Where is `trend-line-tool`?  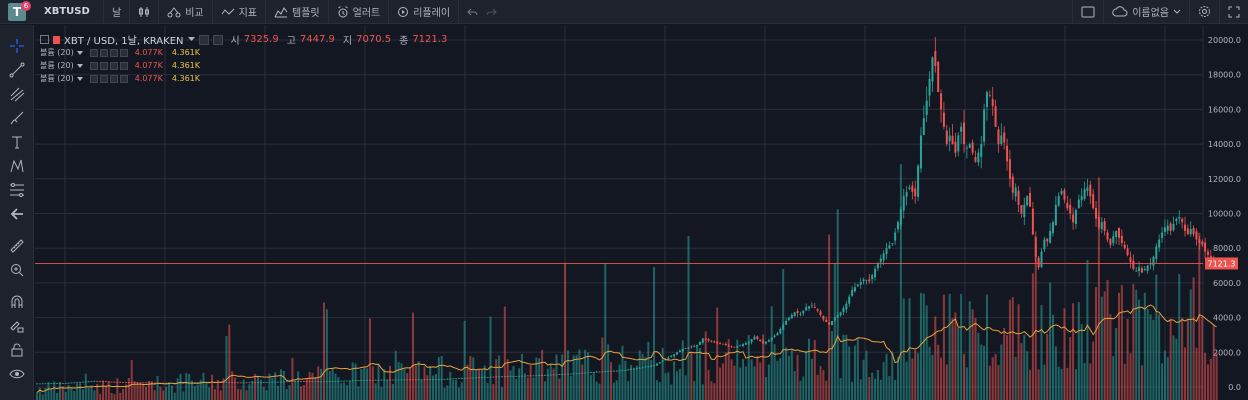
trend-line-tool is located at coordinates (17, 70).